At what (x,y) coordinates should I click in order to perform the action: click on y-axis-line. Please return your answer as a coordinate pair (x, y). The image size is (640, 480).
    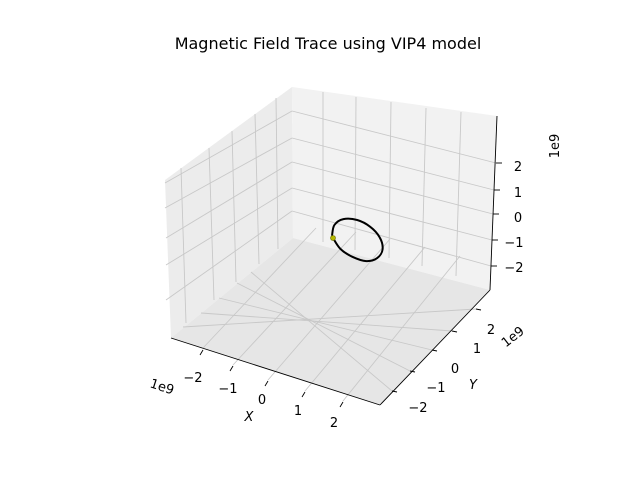
    Looking at the image, I should click on (435, 347).